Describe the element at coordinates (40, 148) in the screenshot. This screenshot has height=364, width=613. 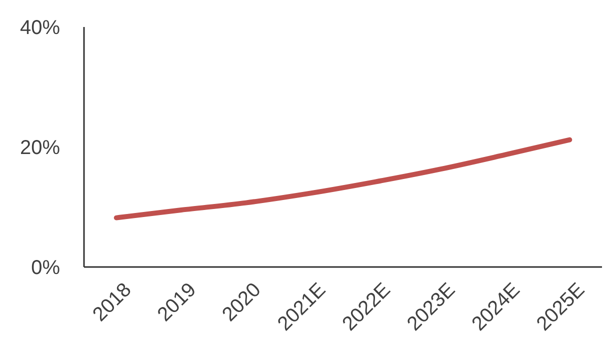
I see `y-tick-label: 20%` at that location.